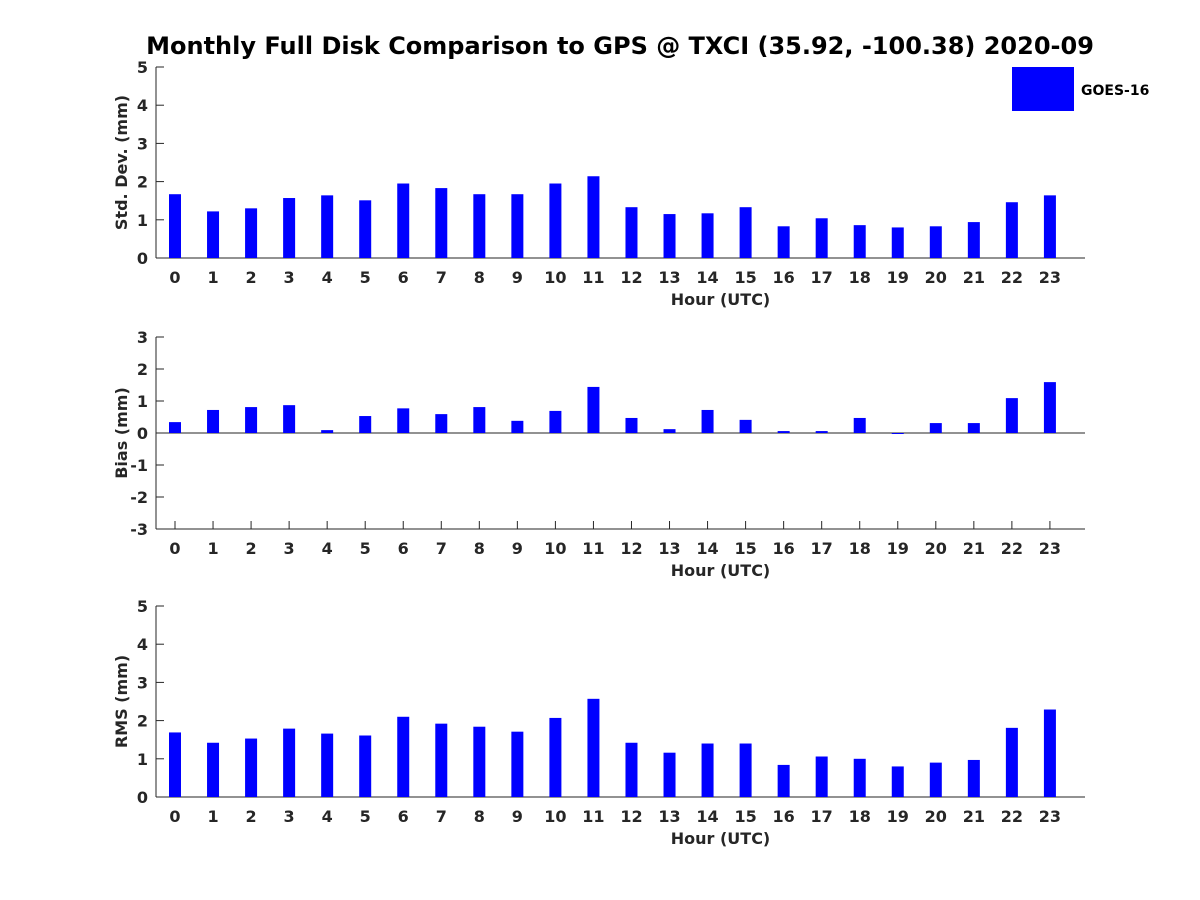 The height and width of the screenshot is (900, 1200). I want to click on y-tick-label: 1, so click(142, 401).